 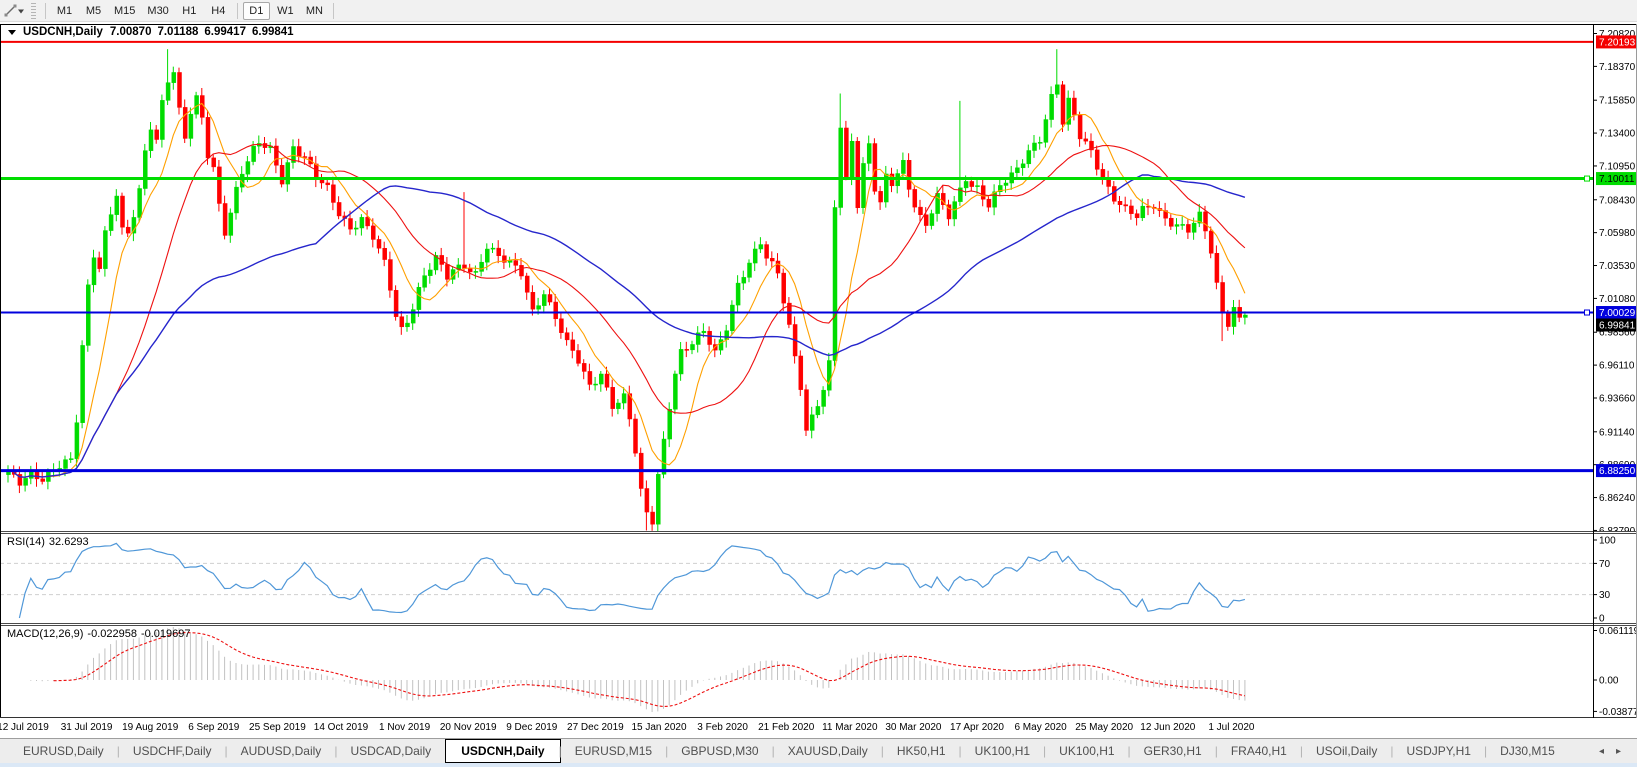 What do you see at coordinates (172, 751) in the screenshot?
I see `chart-tab-usdchf-daily: USDCHF,Daily` at bounding box center [172, 751].